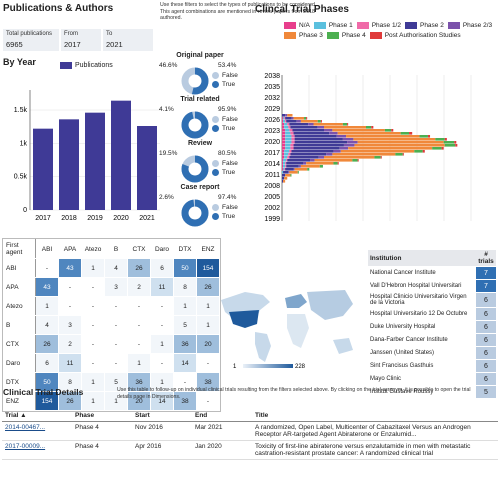 The height and width of the screenshot is (500, 500). Describe the element at coordinates (72, 44) in the screenshot. I see `from-value: 2017` at that location.